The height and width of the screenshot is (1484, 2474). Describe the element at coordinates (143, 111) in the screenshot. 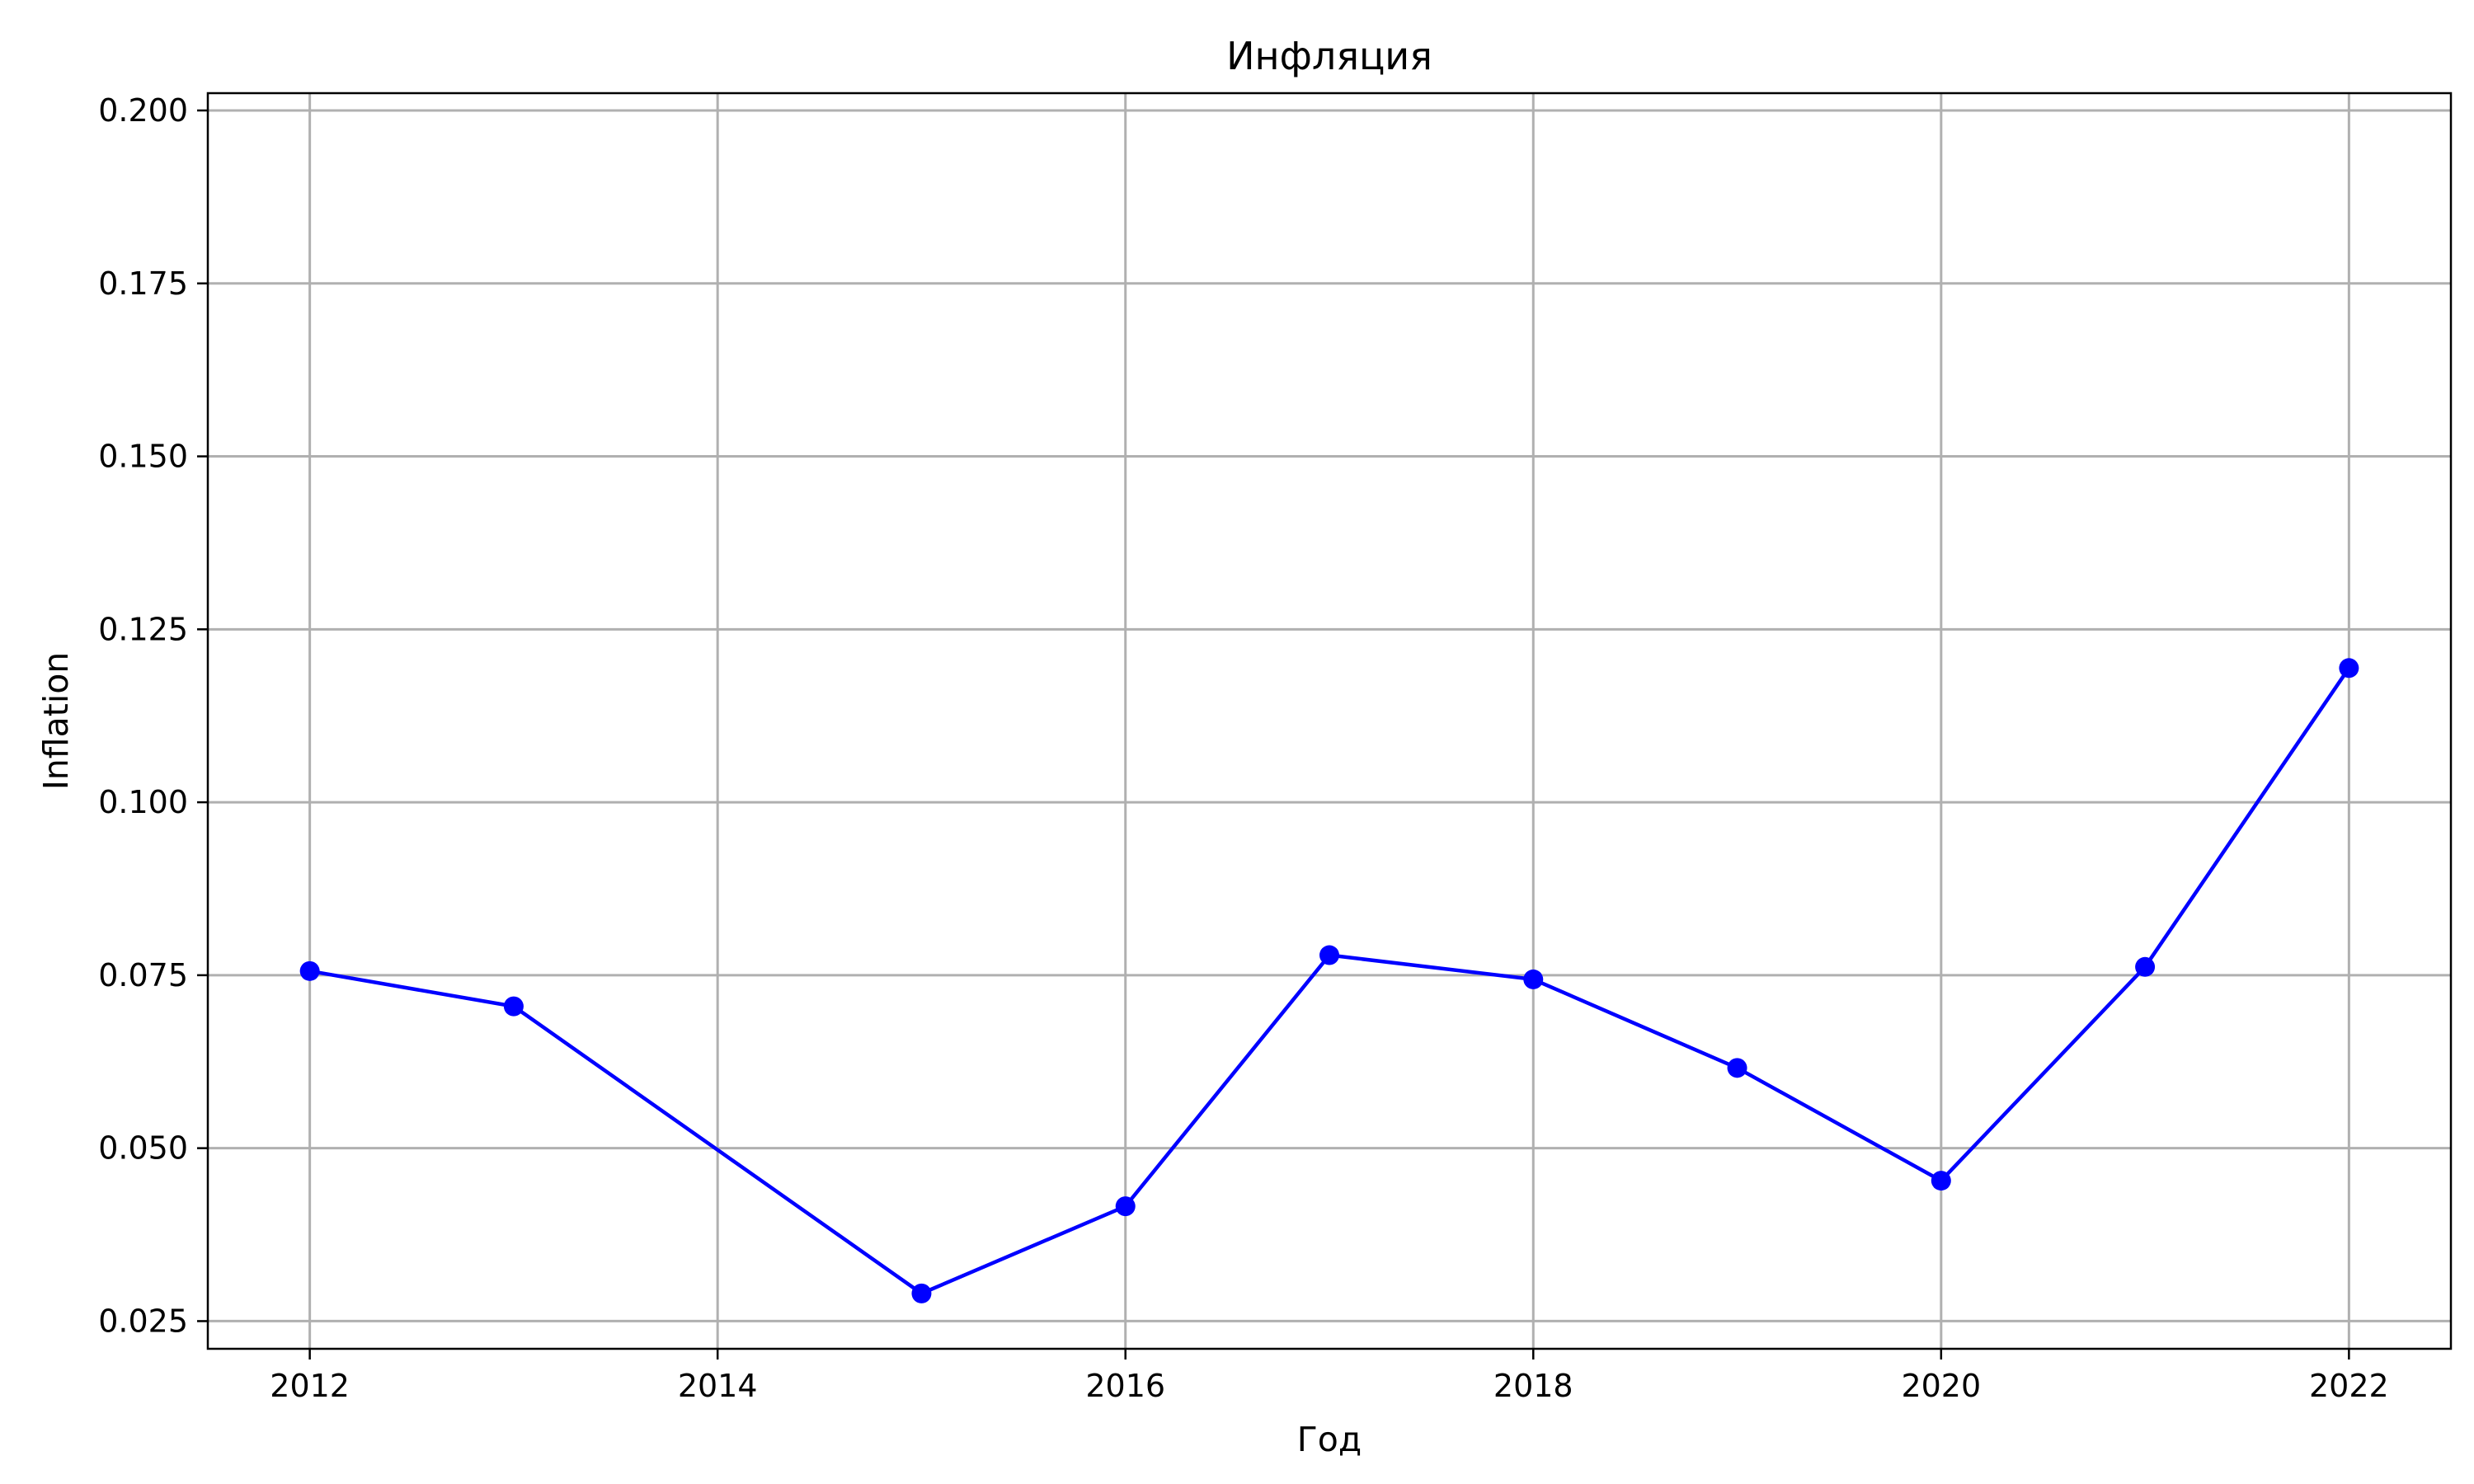

I see `y-tick-label: 0.200` at that location.